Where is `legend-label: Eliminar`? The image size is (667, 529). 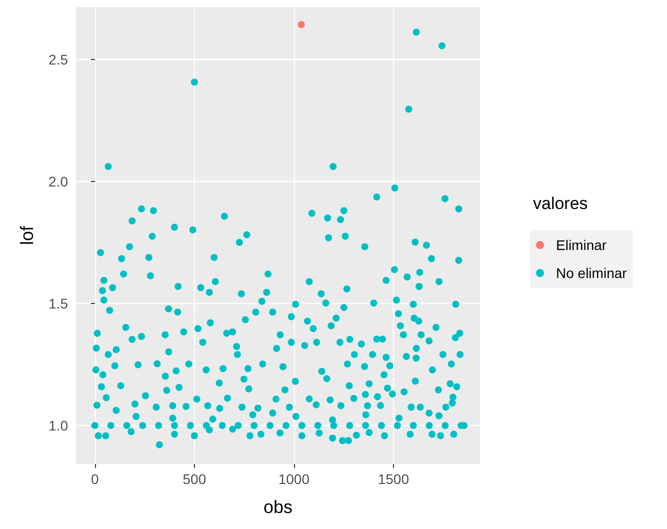 legend-label: Eliminar is located at coordinates (581, 245).